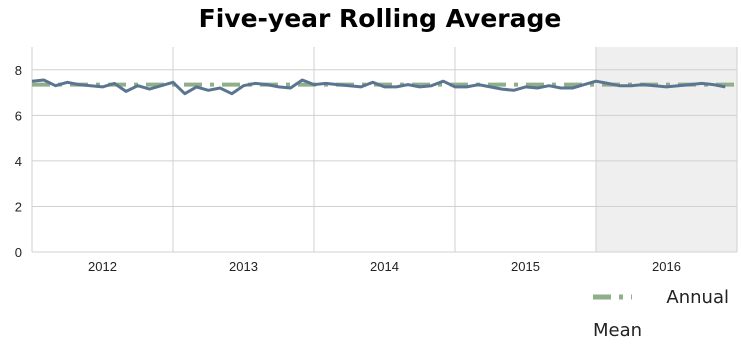  I want to click on x-tick-label: 2015, so click(525, 266).